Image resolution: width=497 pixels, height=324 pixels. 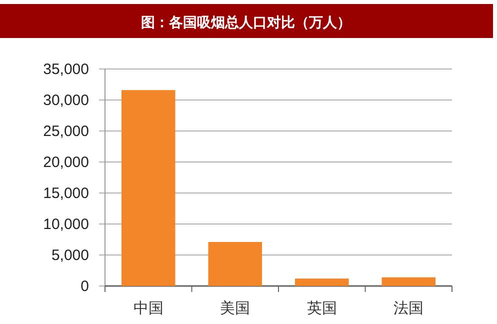 I want to click on y-tick-label: 0, so click(x=84, y=286).